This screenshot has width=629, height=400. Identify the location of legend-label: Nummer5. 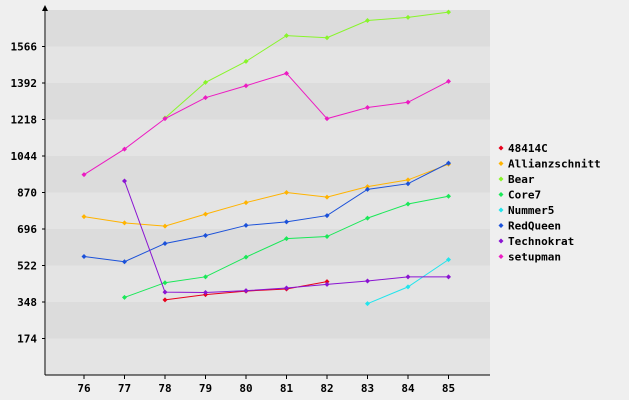
(531, 210).